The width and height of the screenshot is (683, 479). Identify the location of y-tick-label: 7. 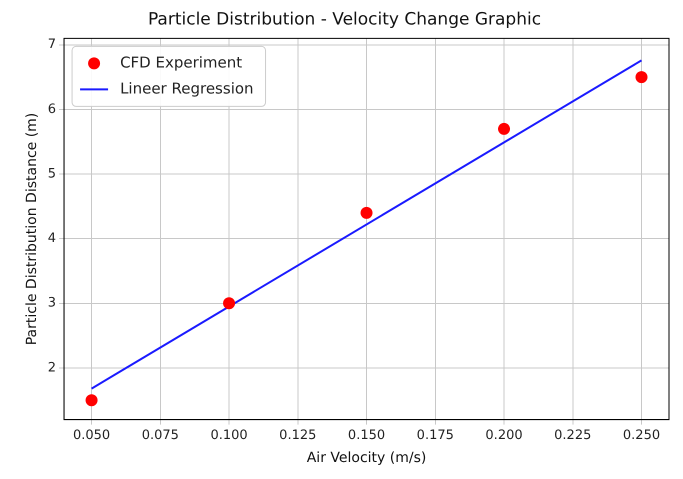
(52, 44).